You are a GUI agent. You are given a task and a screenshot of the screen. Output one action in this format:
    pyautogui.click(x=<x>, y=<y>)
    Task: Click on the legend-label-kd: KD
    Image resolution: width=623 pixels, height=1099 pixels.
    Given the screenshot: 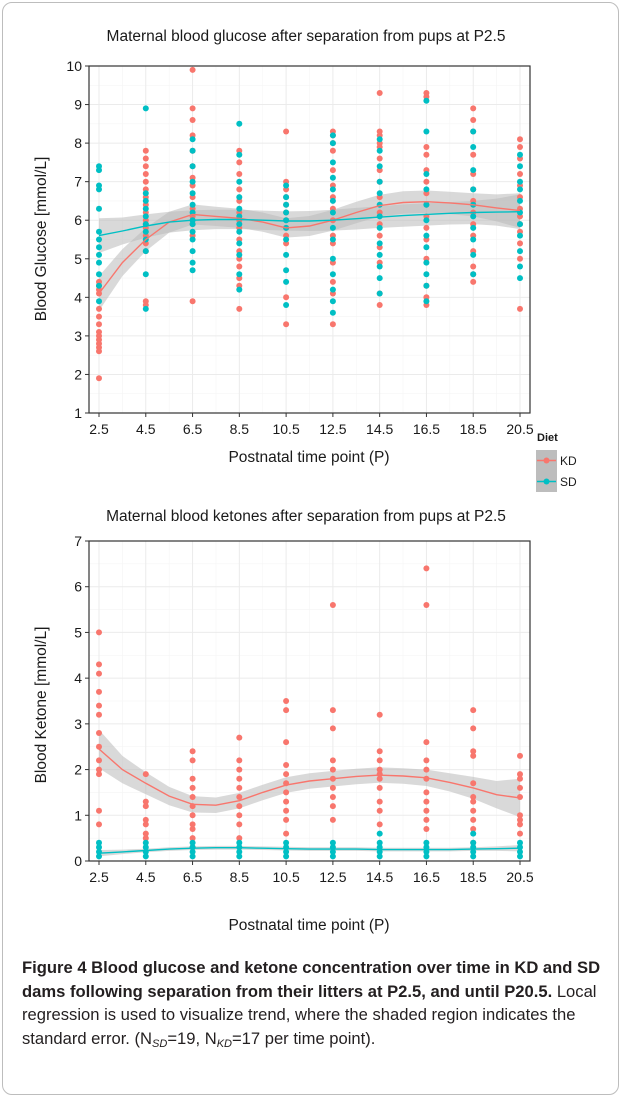 What is the action you would take?
    pyautogui.click(x=568, y=461)
    